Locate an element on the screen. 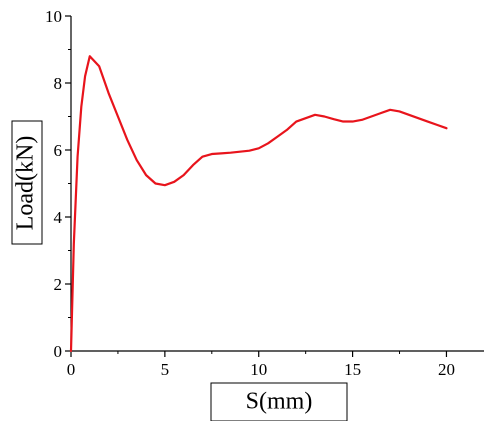  y-axis-title: Load(kN) is located at coordinates (26, 183).